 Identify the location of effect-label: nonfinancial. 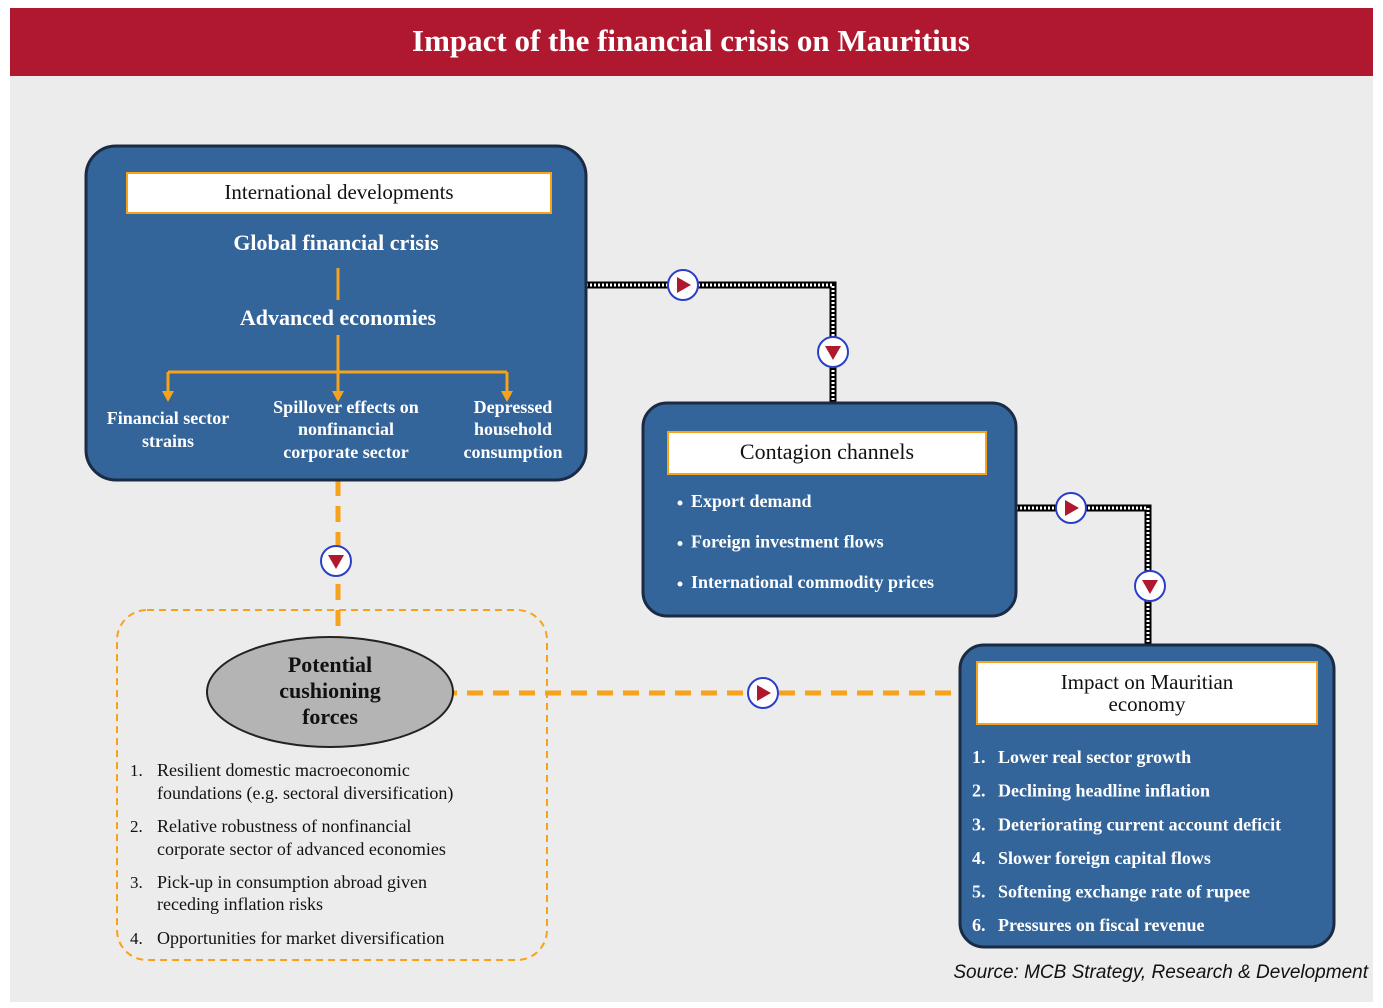
(346, 429).